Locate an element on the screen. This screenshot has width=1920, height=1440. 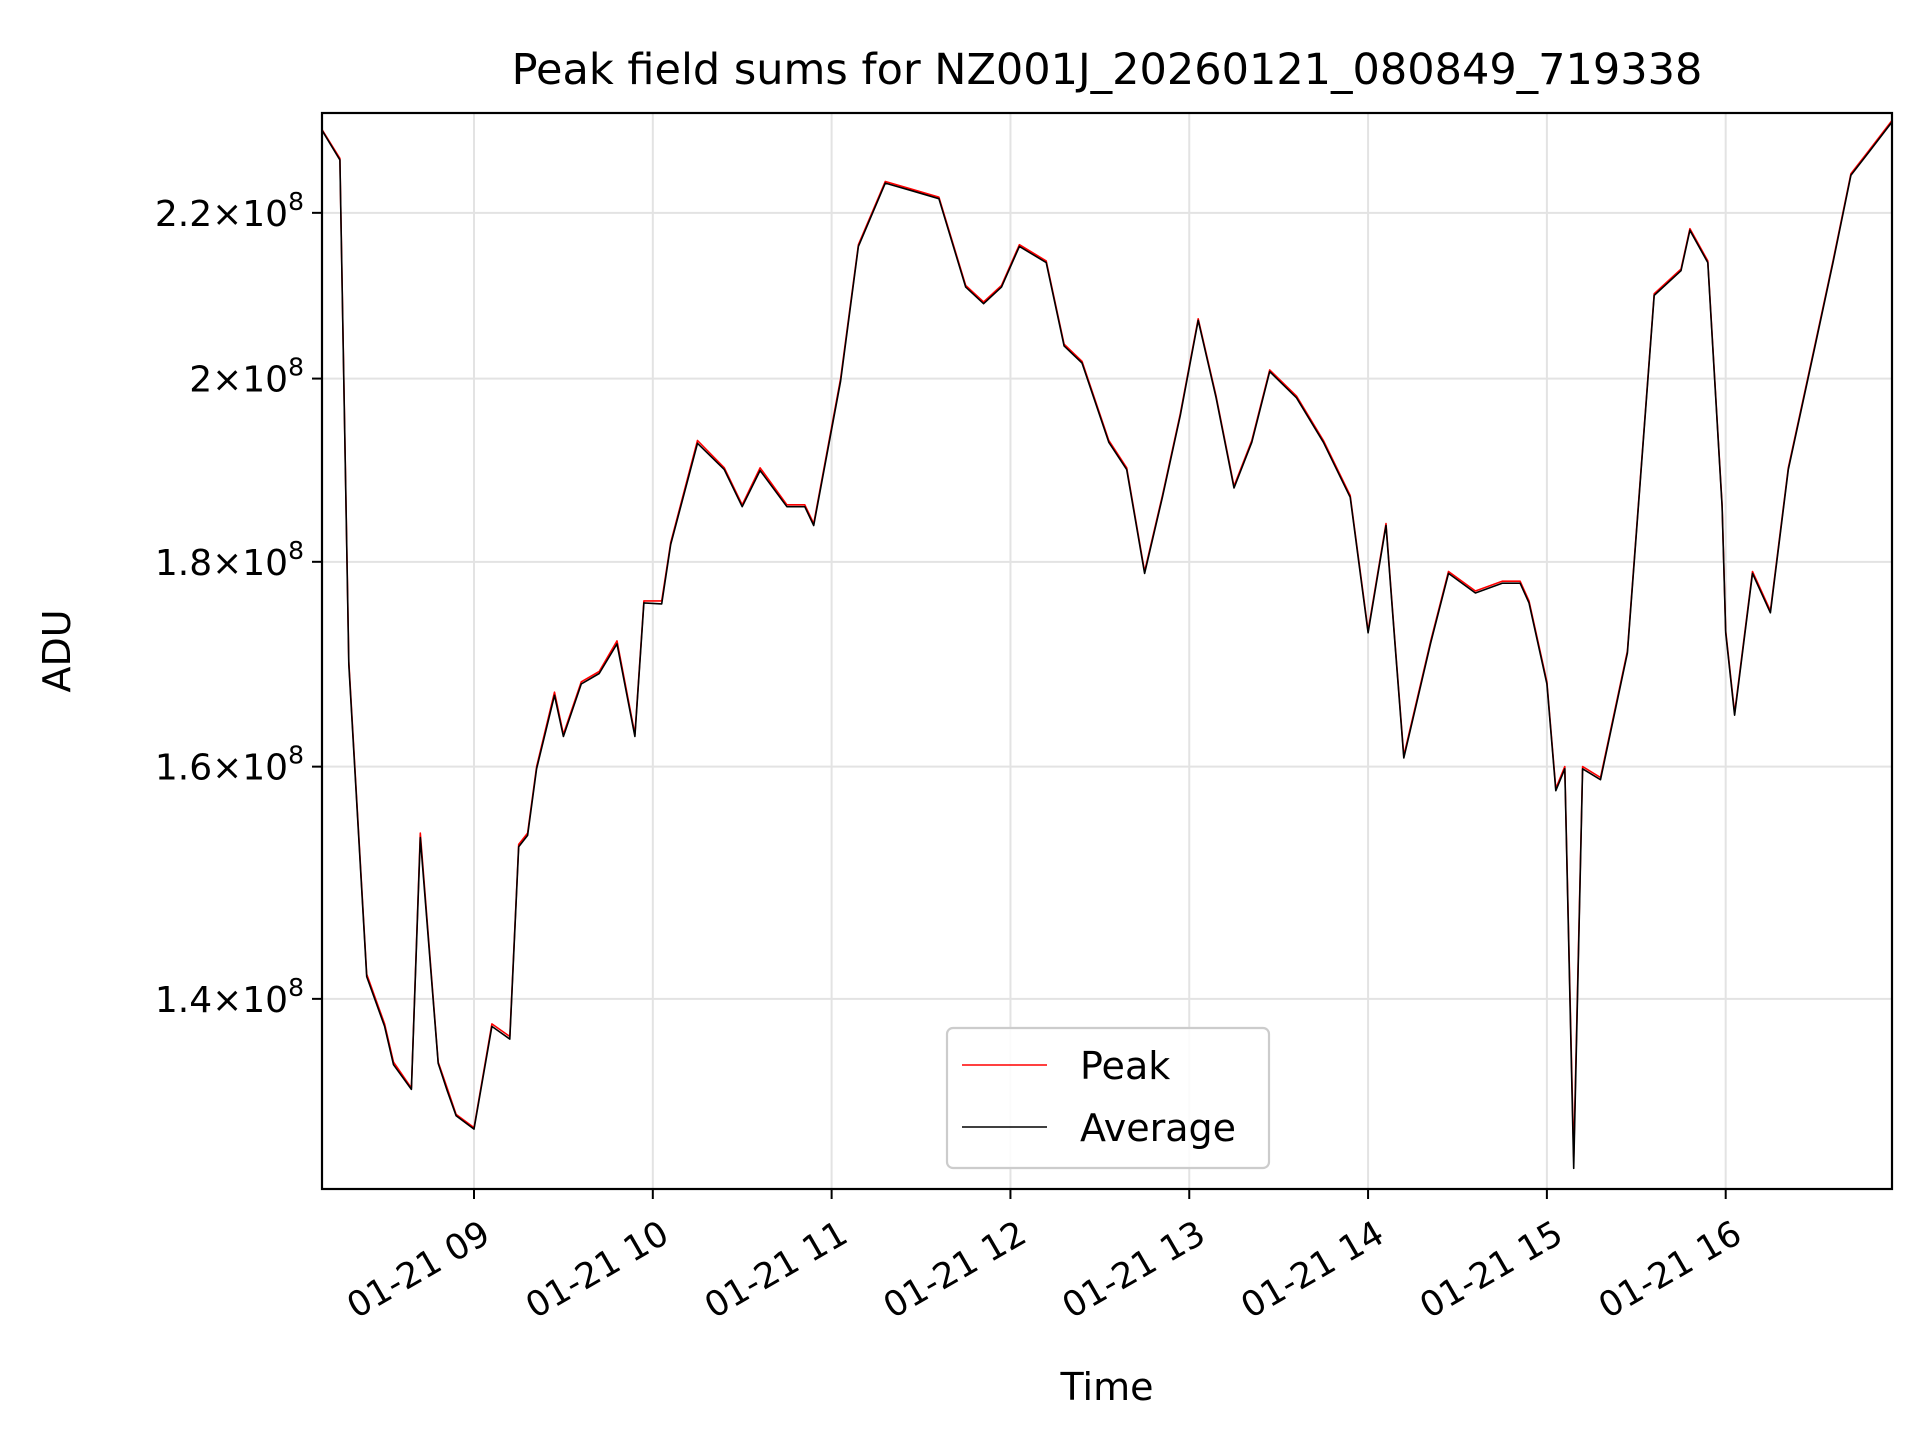
legend-label-peak: Peak is located at coordinates (1125, 1066).